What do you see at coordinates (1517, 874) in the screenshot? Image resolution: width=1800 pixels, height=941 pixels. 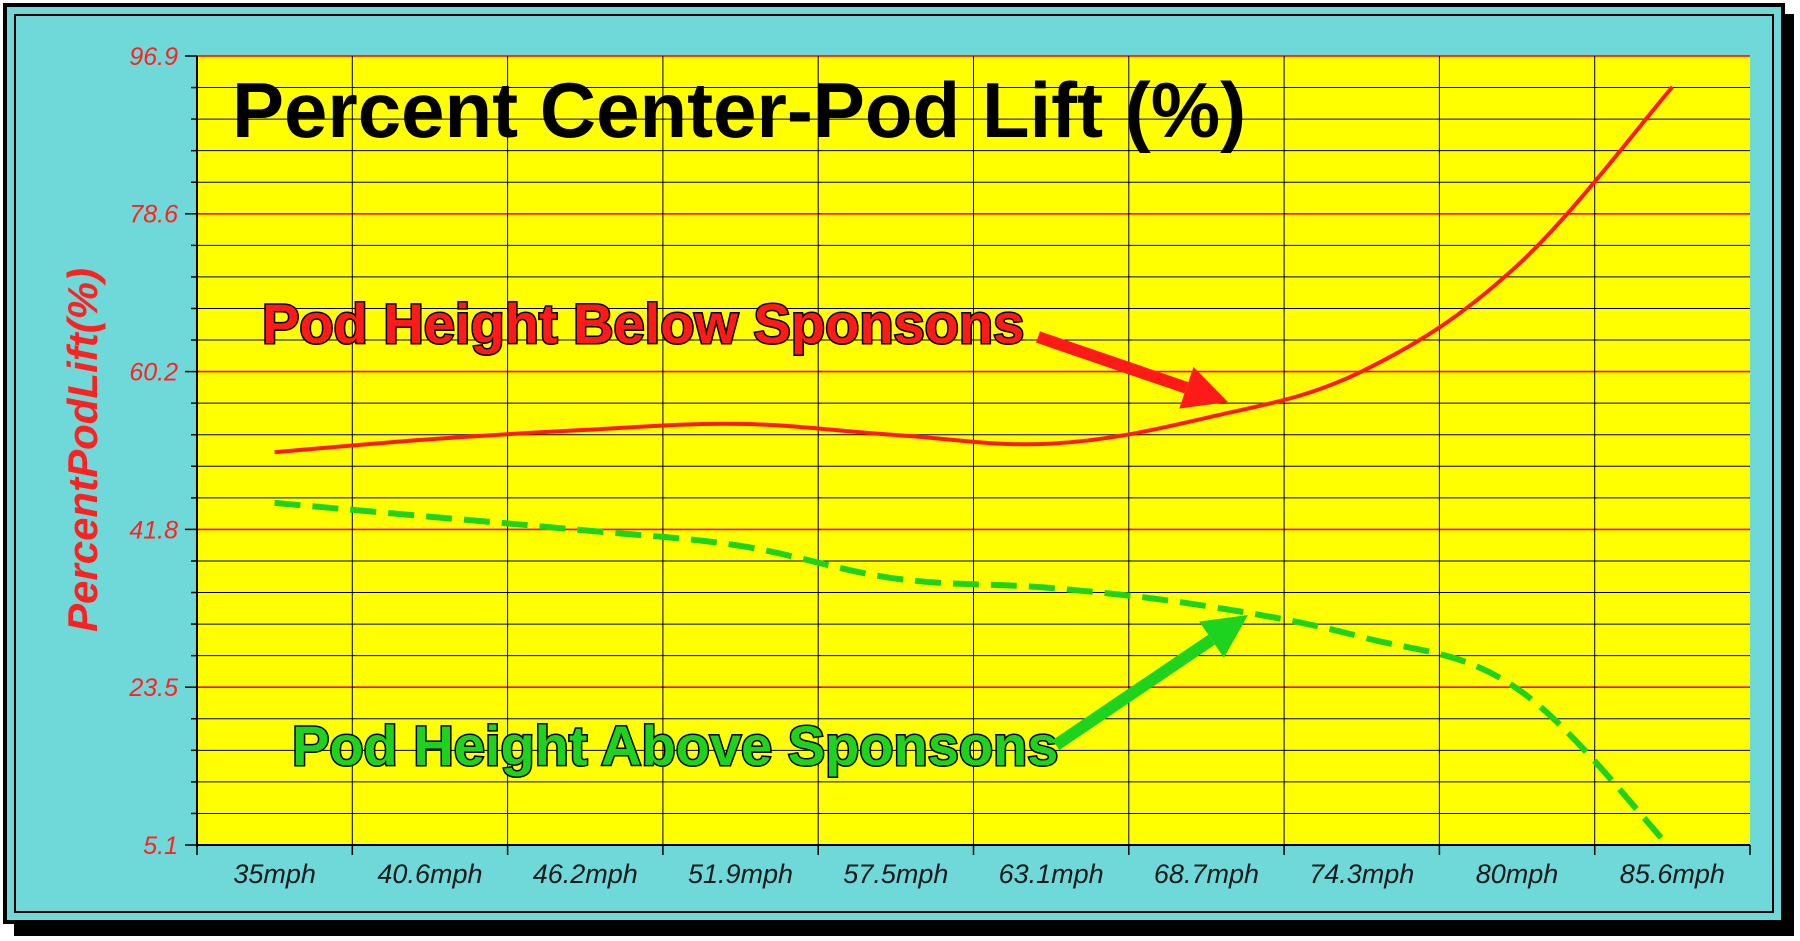 I see `x-tick-label: 80mph` at bounding box center [1517, 874].